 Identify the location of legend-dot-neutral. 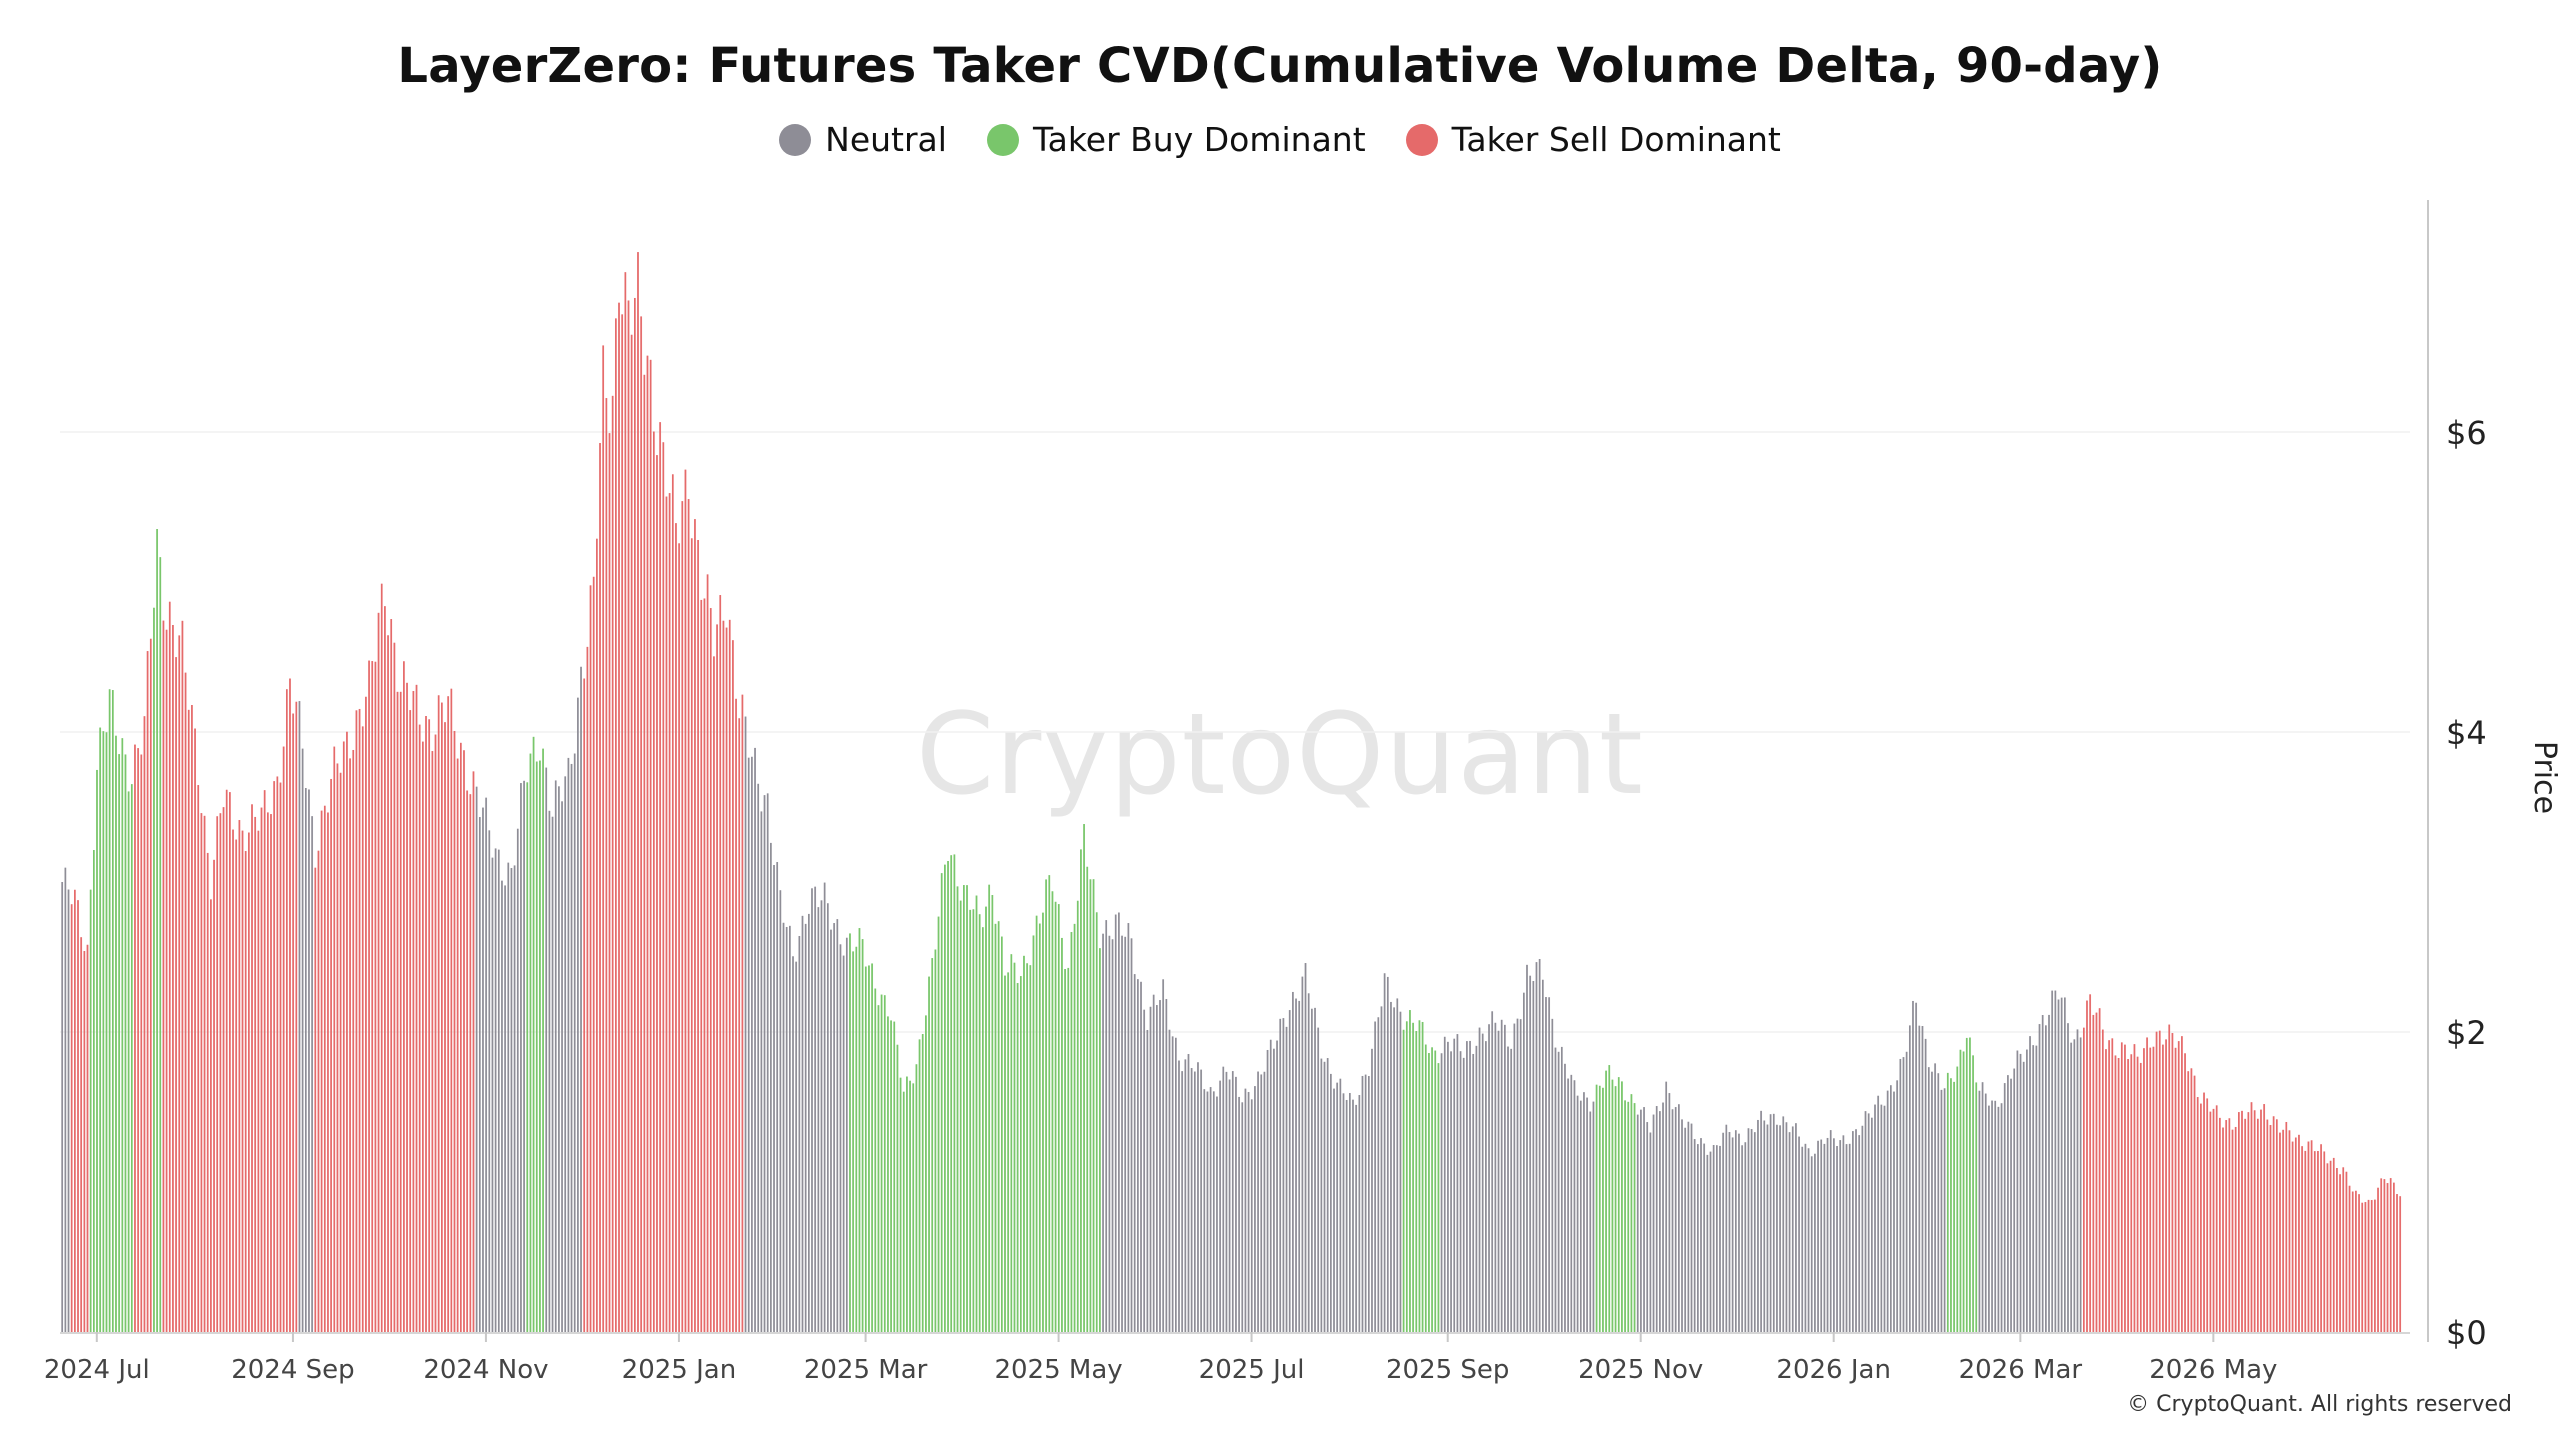
(795, 139).